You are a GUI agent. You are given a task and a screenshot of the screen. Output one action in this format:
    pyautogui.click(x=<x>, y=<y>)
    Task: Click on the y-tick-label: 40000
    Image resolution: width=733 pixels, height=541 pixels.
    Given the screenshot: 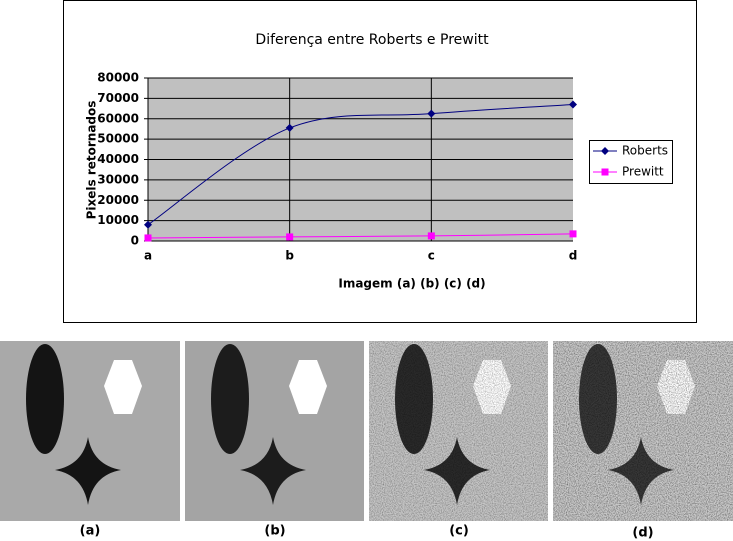 What is the action you would take?
    pyautogui.click(x=118, y=159)
    